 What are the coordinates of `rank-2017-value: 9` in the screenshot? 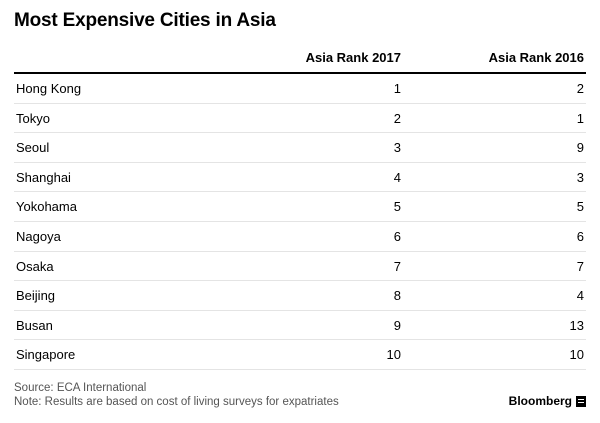 It's located at (397, 325).